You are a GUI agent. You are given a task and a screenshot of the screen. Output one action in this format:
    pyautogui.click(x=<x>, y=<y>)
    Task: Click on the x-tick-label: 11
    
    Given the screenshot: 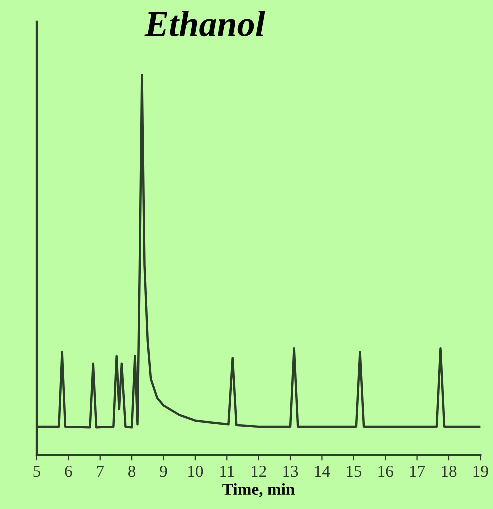 What is the action you would take?
    pyautogui.click(x=227, y=472)
    